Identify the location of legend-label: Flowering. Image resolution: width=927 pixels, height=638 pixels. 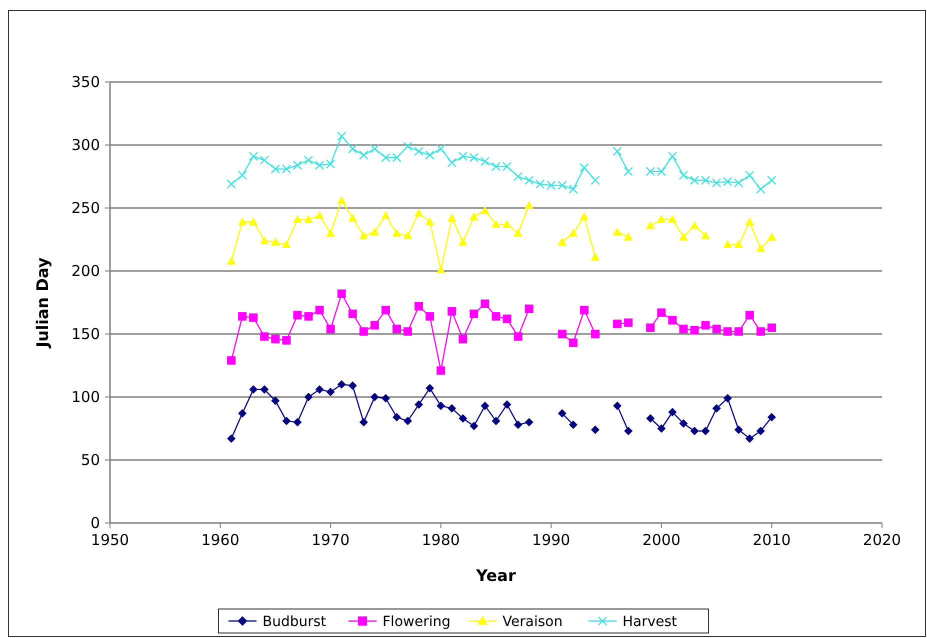
(416, 622).